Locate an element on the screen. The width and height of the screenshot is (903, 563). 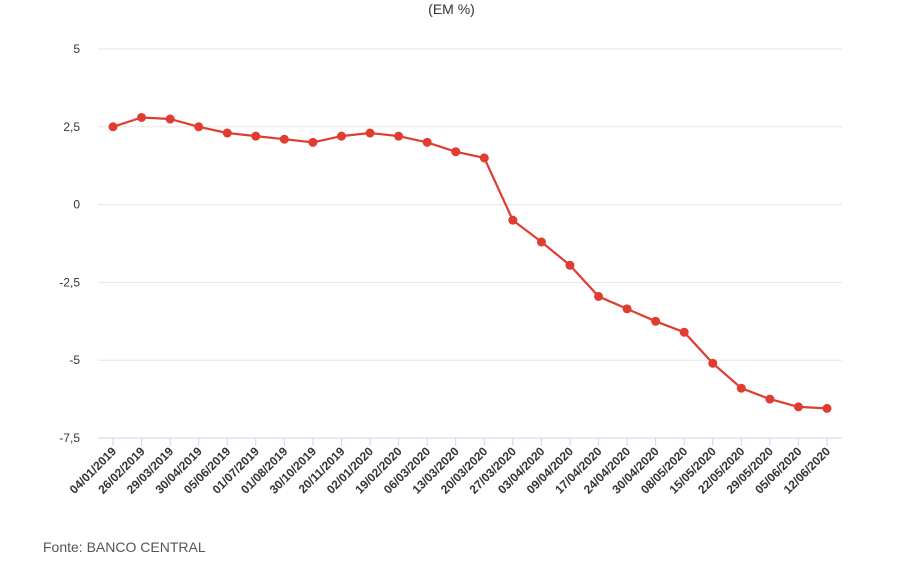
chart-subtitle: (EM %) is located at coordinates (451, 9).